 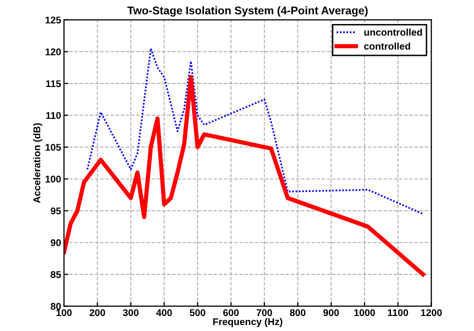 I want to click on y-tick-label: 120, so click(x=53, y=52).